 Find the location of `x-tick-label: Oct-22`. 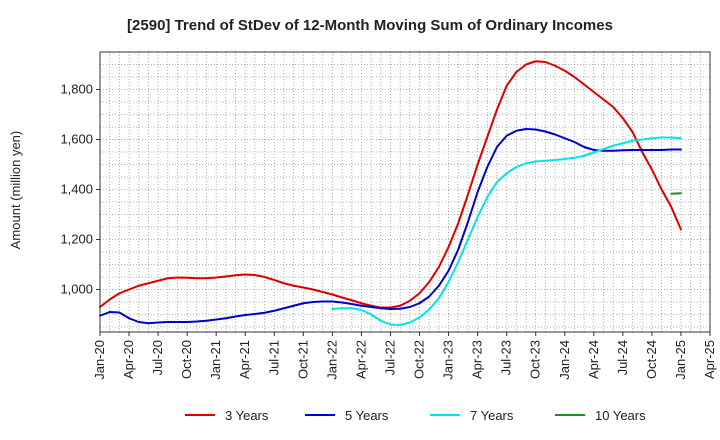

x-tick-label: Oct-22 is located at coordinates (419, 359).